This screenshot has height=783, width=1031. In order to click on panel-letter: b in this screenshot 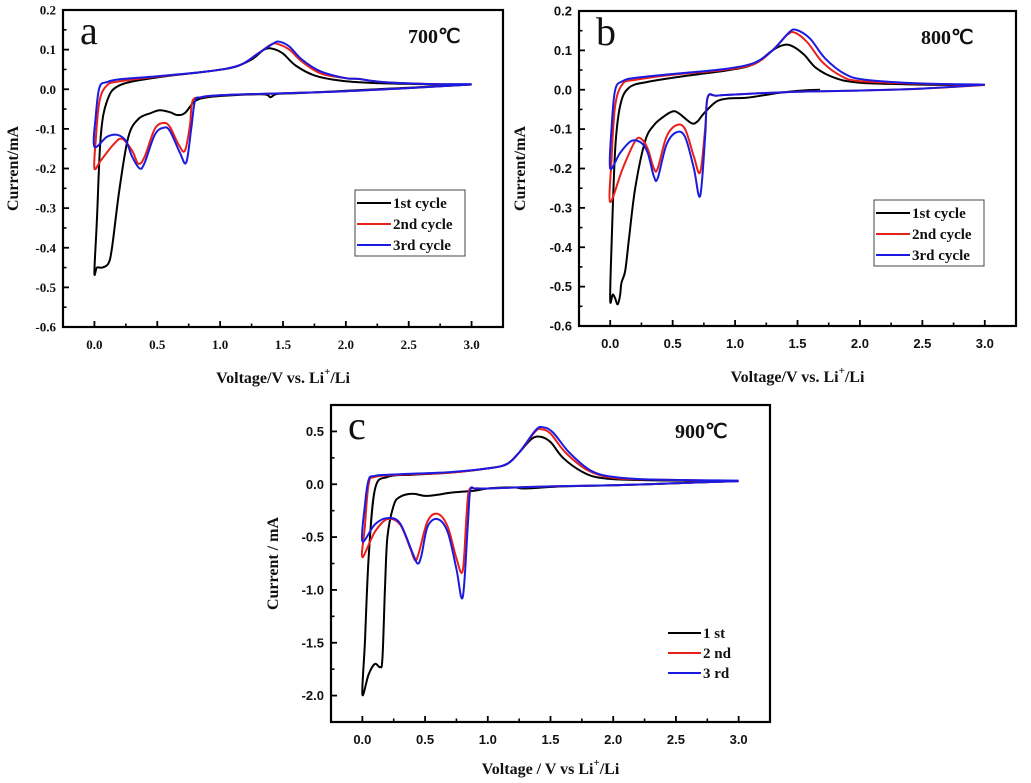, I will do `click(606, 31)`.